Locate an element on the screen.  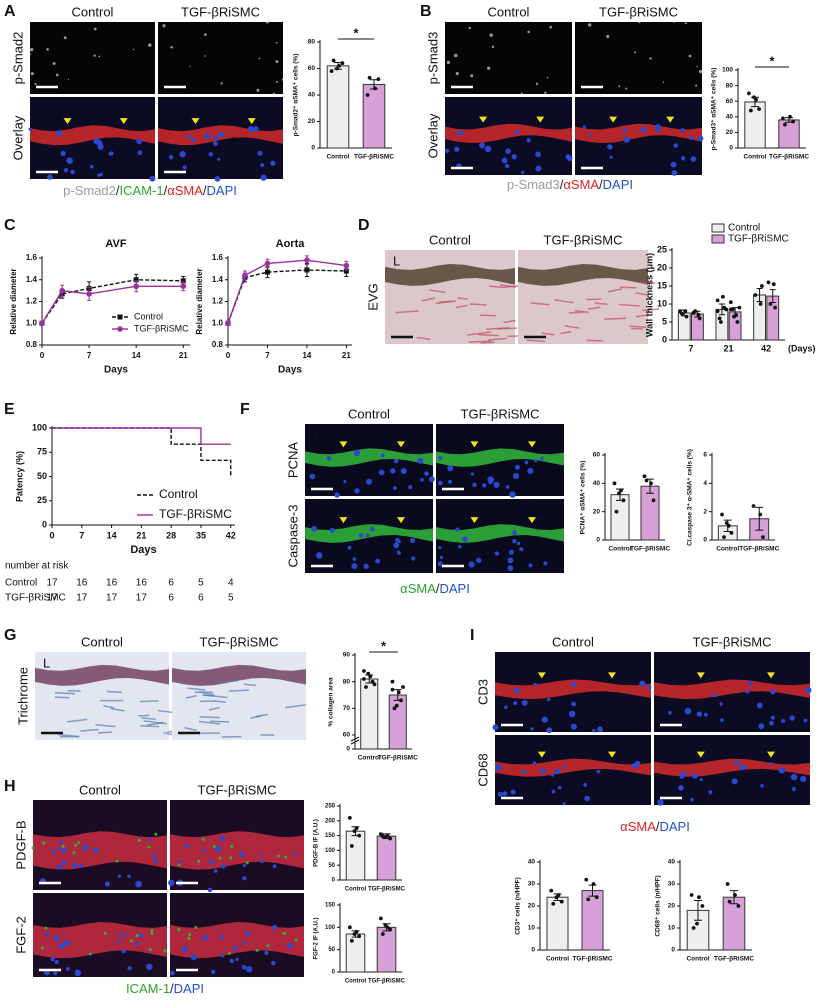
y-axis-label: p-Smad2⁺ αSMA⁺ cells (%) is located at coordinates (296, 95).